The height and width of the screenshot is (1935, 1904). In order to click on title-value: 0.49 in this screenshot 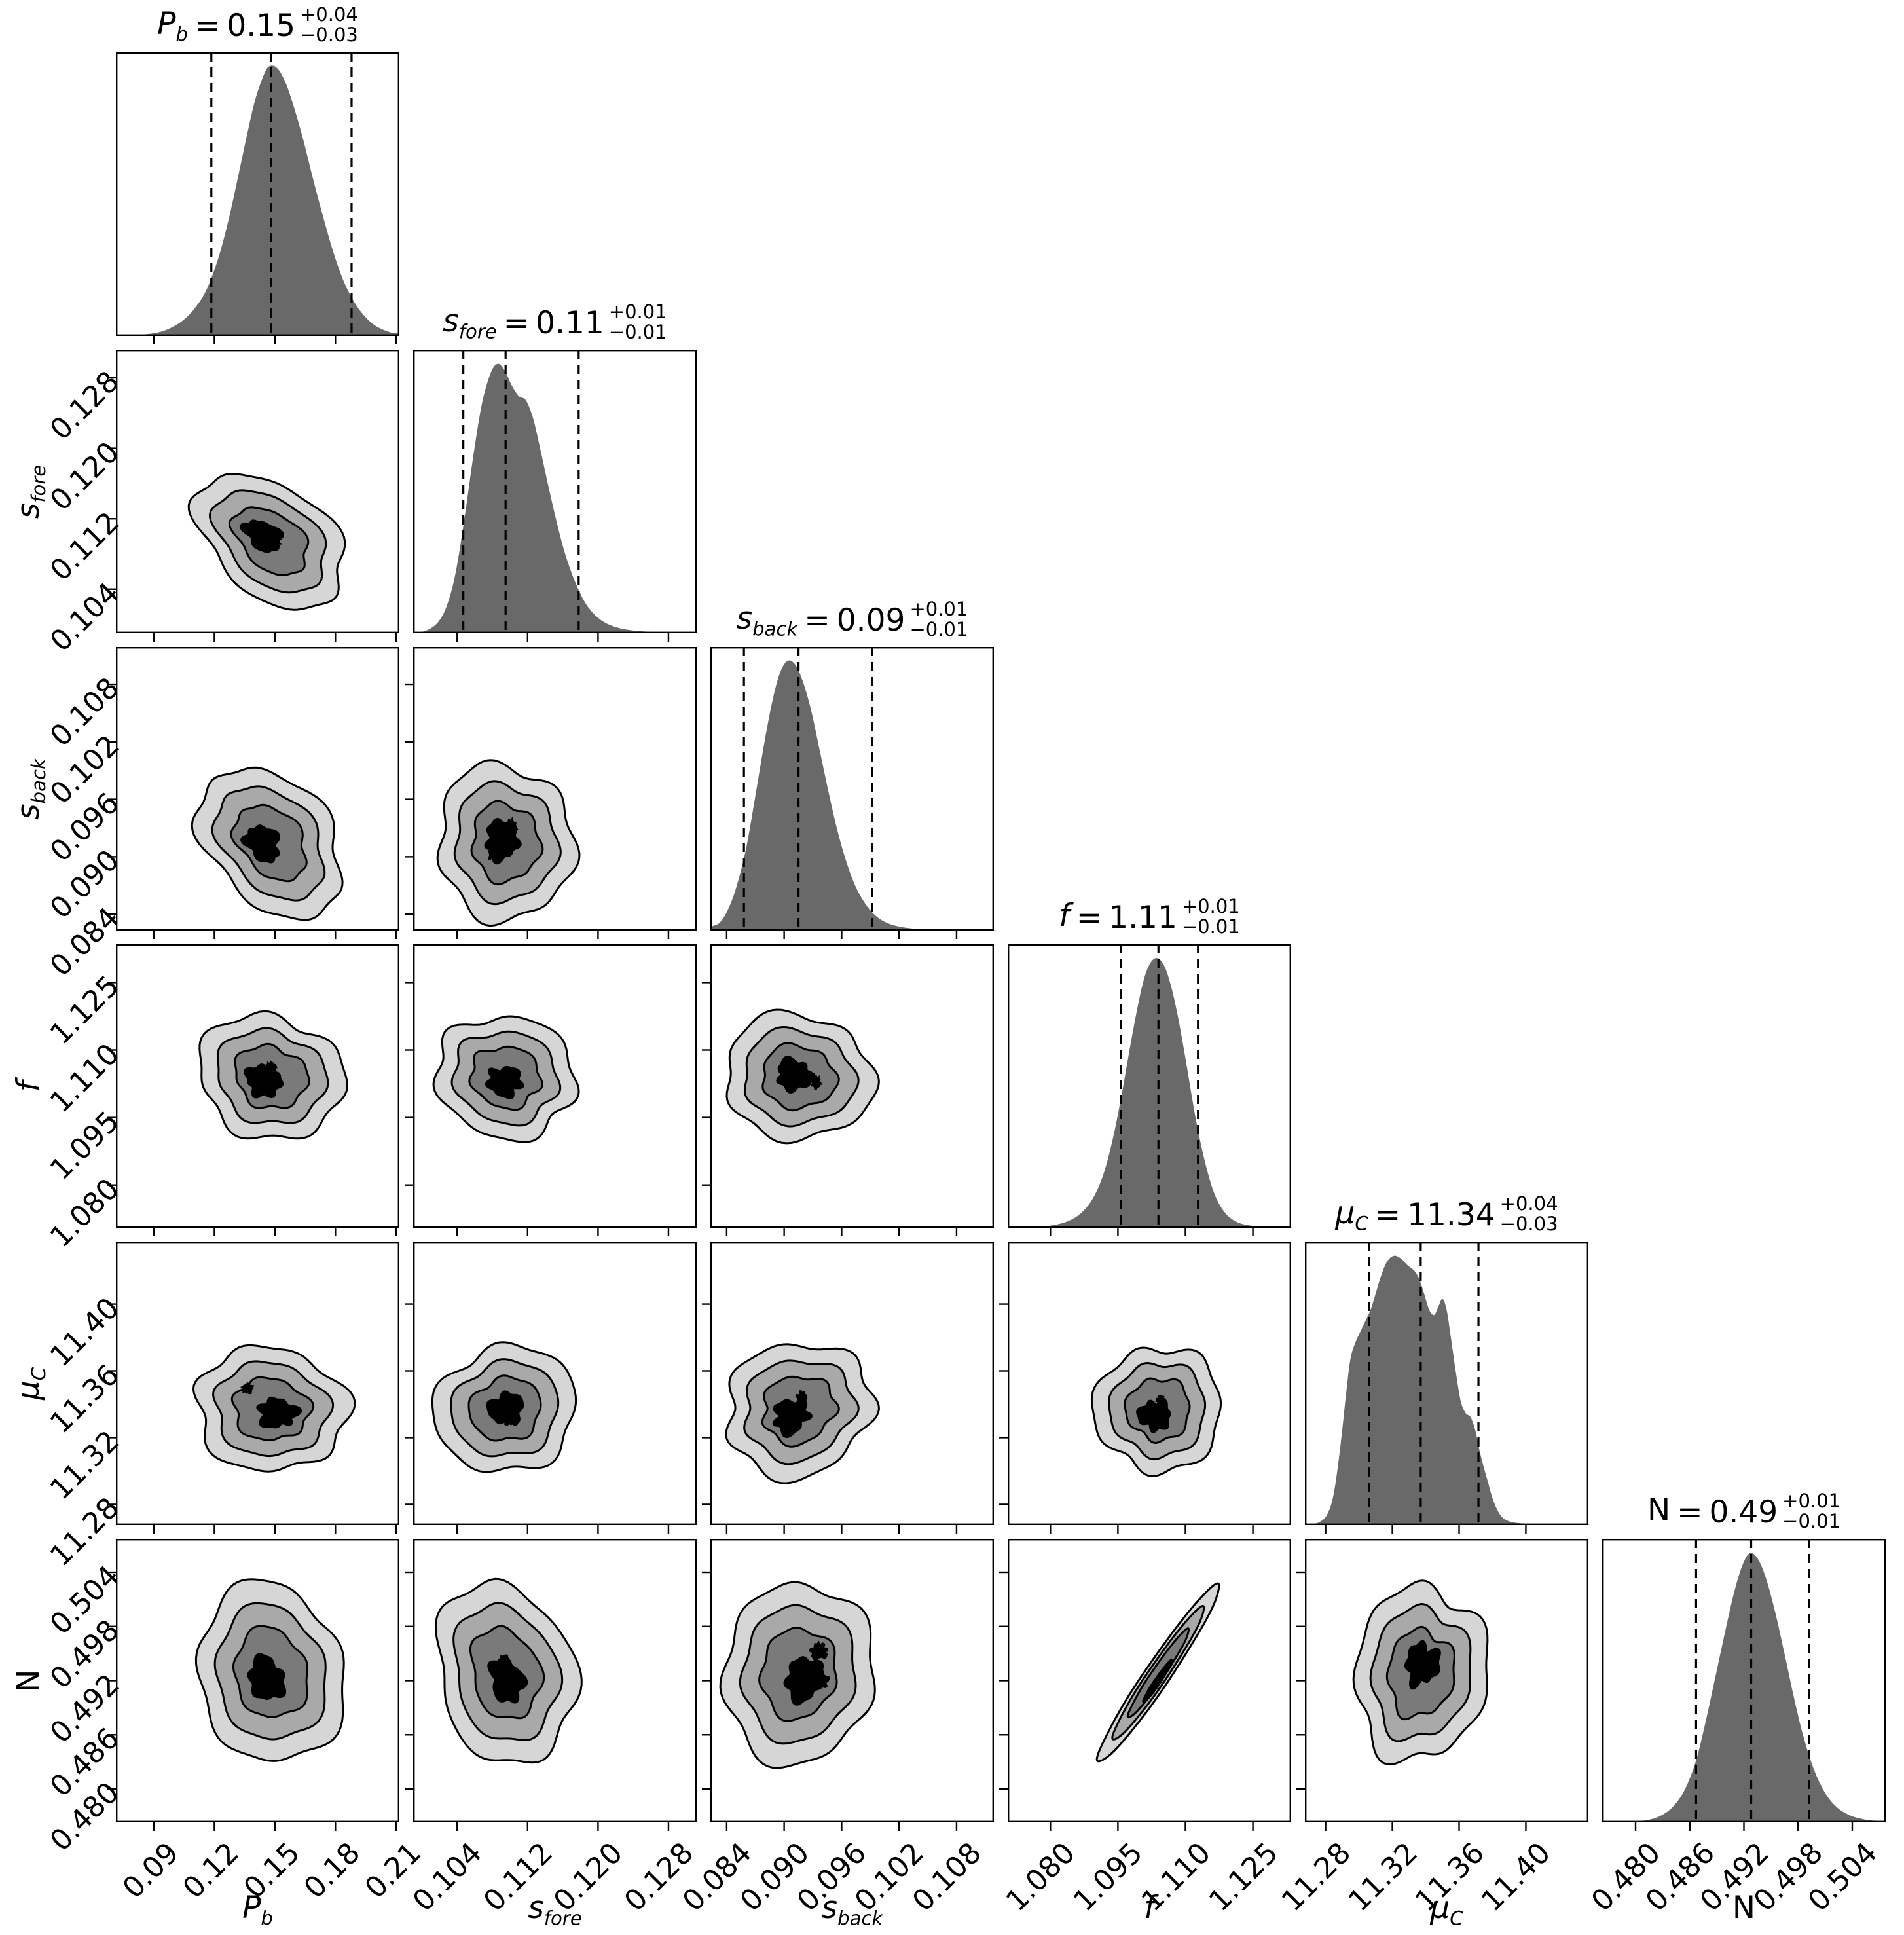, I will do `click(1743, 1512)`.